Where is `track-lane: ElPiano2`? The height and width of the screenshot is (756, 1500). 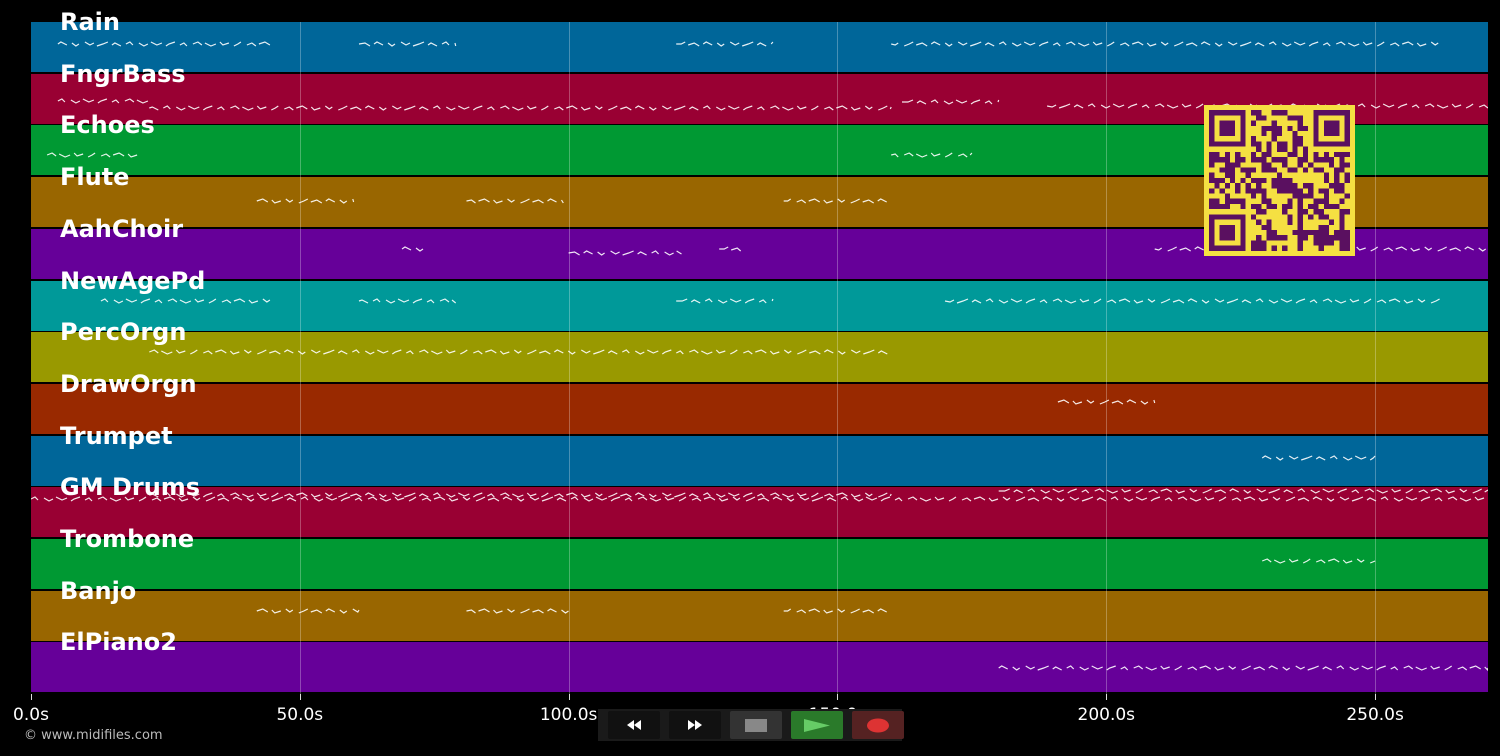
track-lane: ElPiano2 is located at coordinates (759, 660).